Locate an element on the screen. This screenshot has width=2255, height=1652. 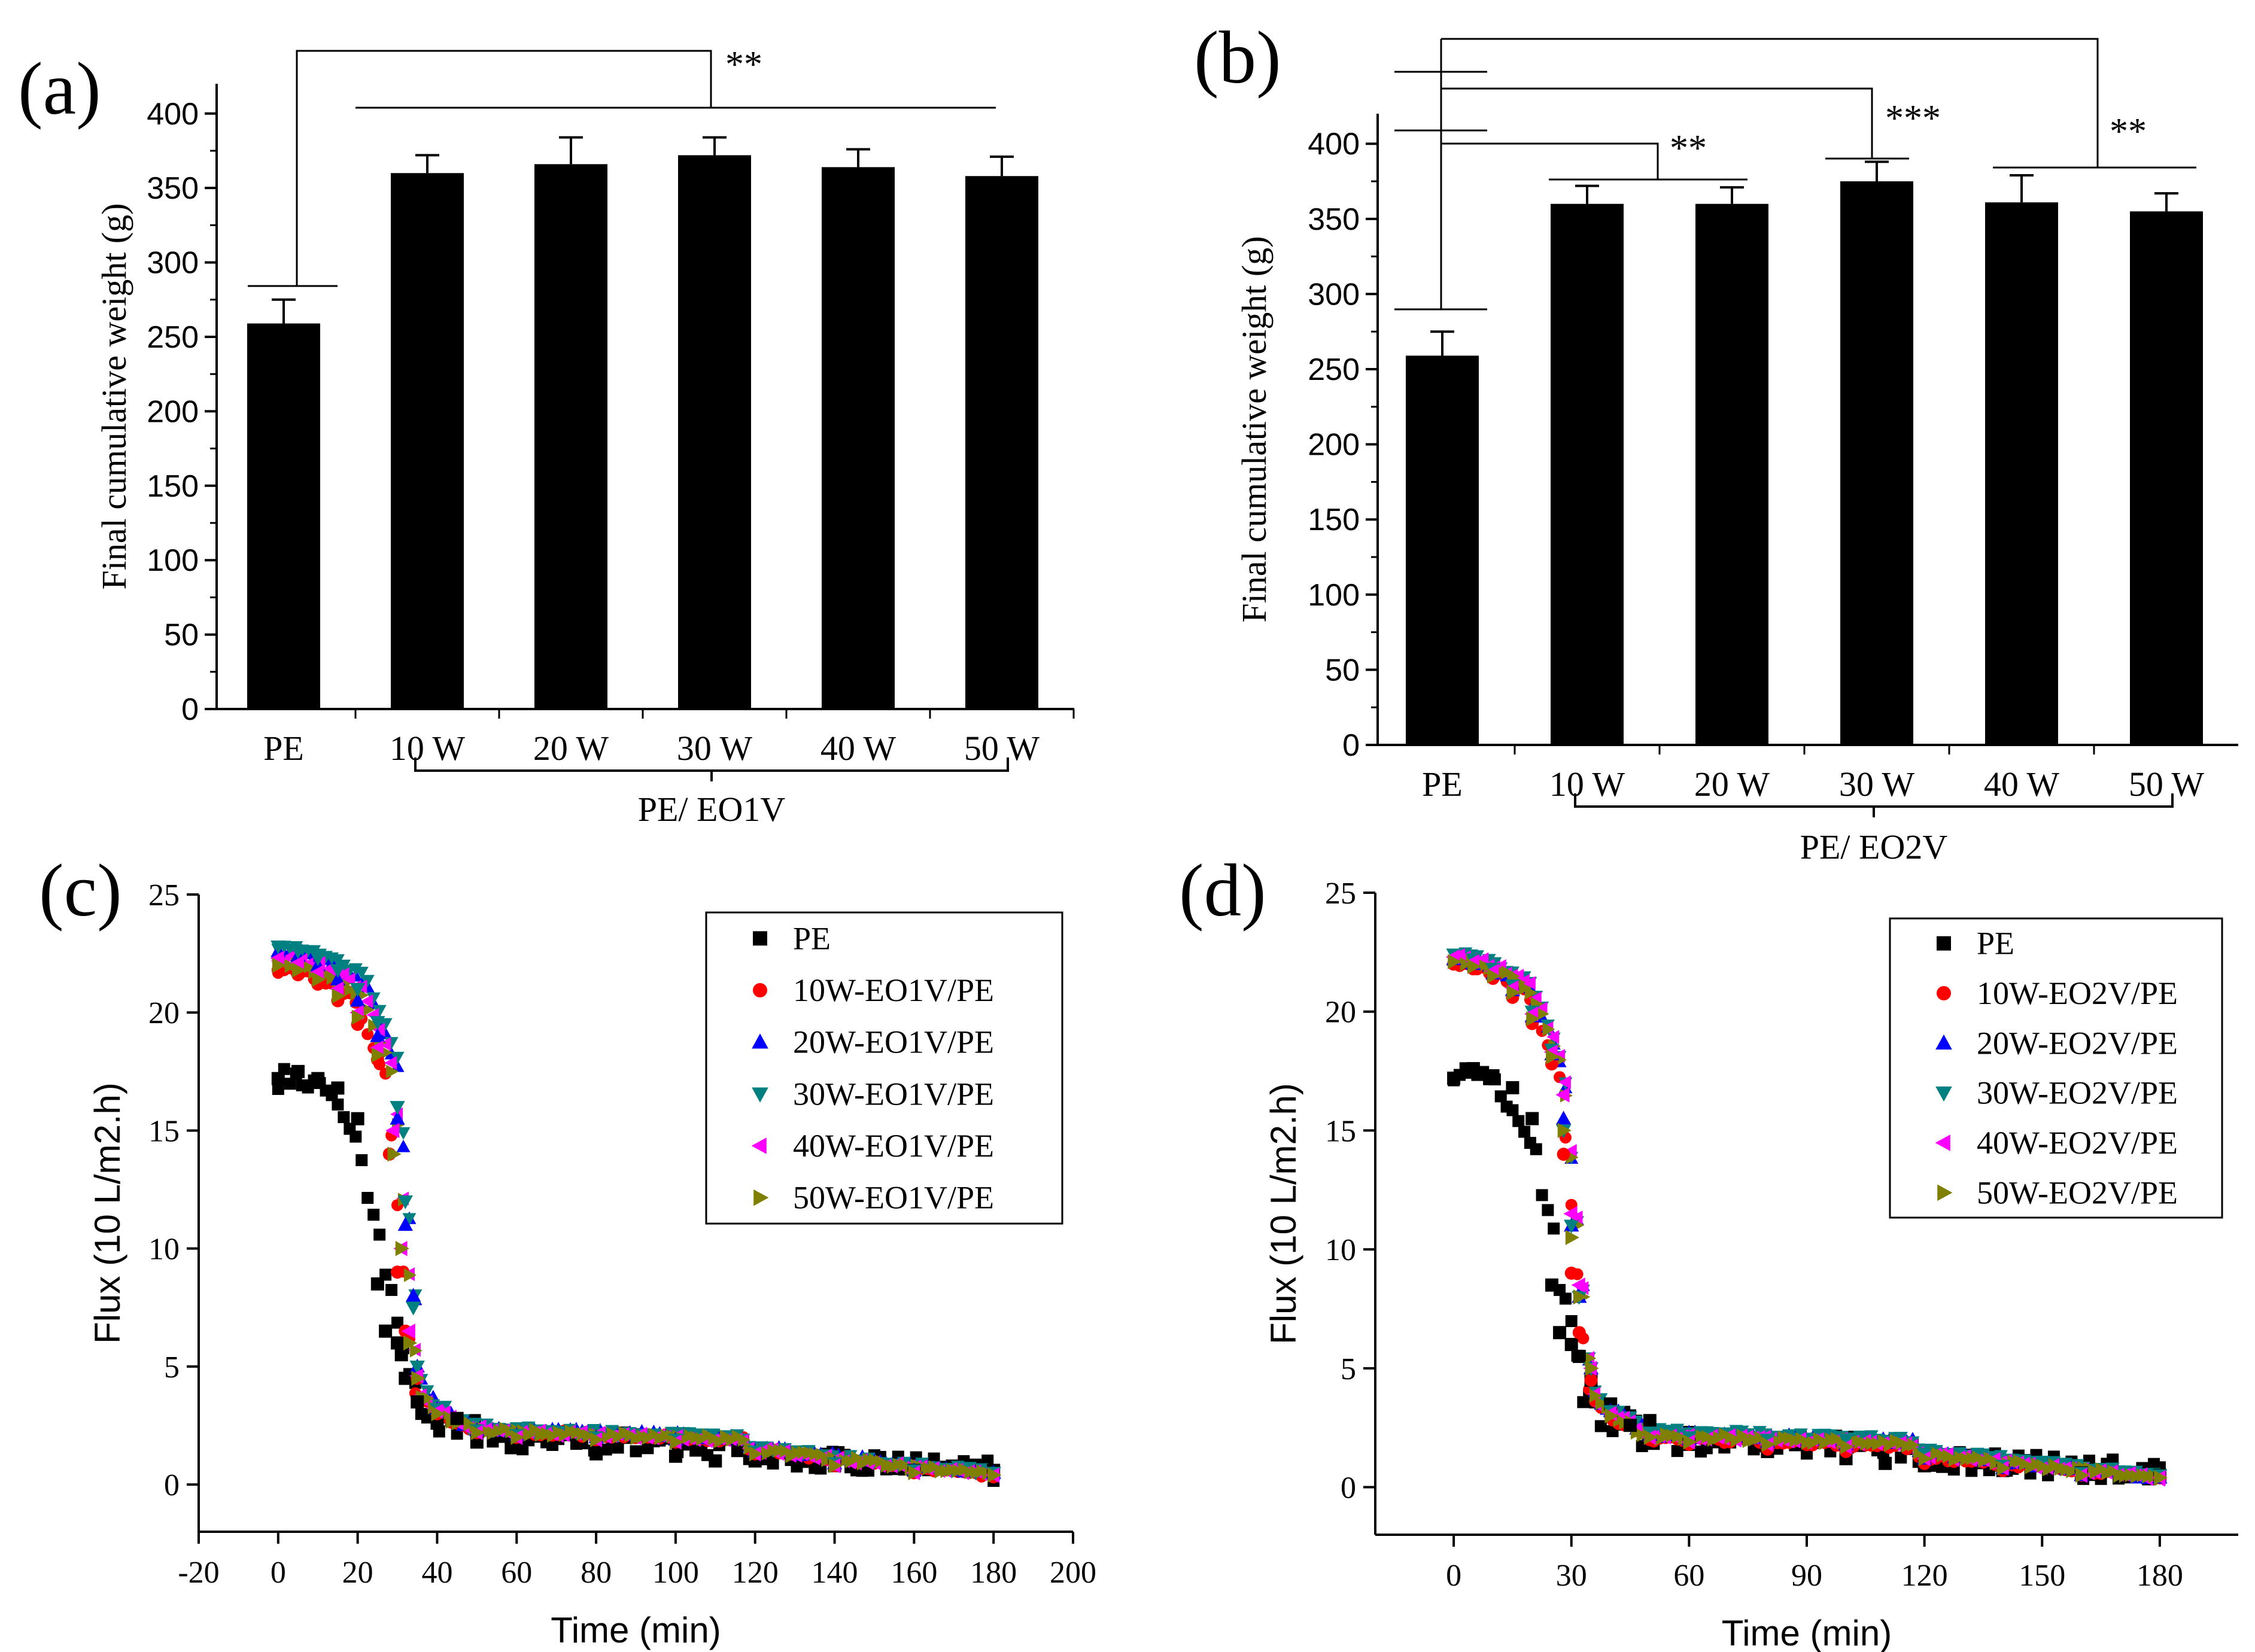
x-axis-label: Time (min) is located at coordinates (1807, 1633).